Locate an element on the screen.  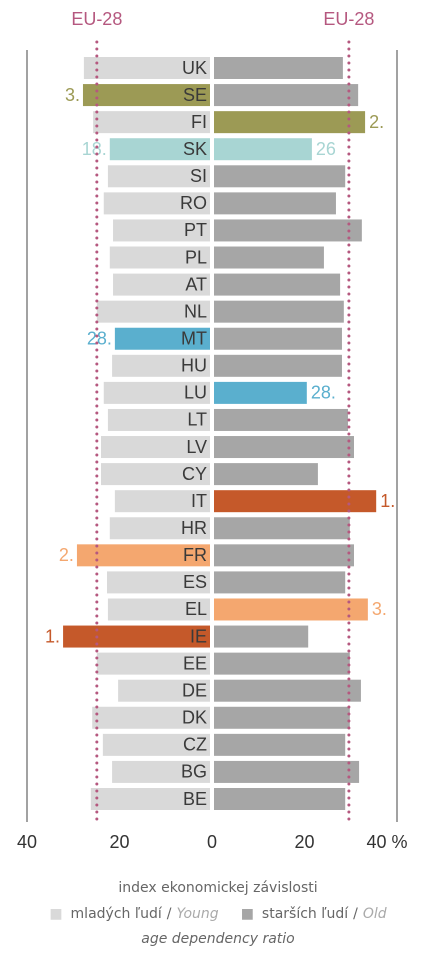
category-label: SI is located at coordinates (198, 176).